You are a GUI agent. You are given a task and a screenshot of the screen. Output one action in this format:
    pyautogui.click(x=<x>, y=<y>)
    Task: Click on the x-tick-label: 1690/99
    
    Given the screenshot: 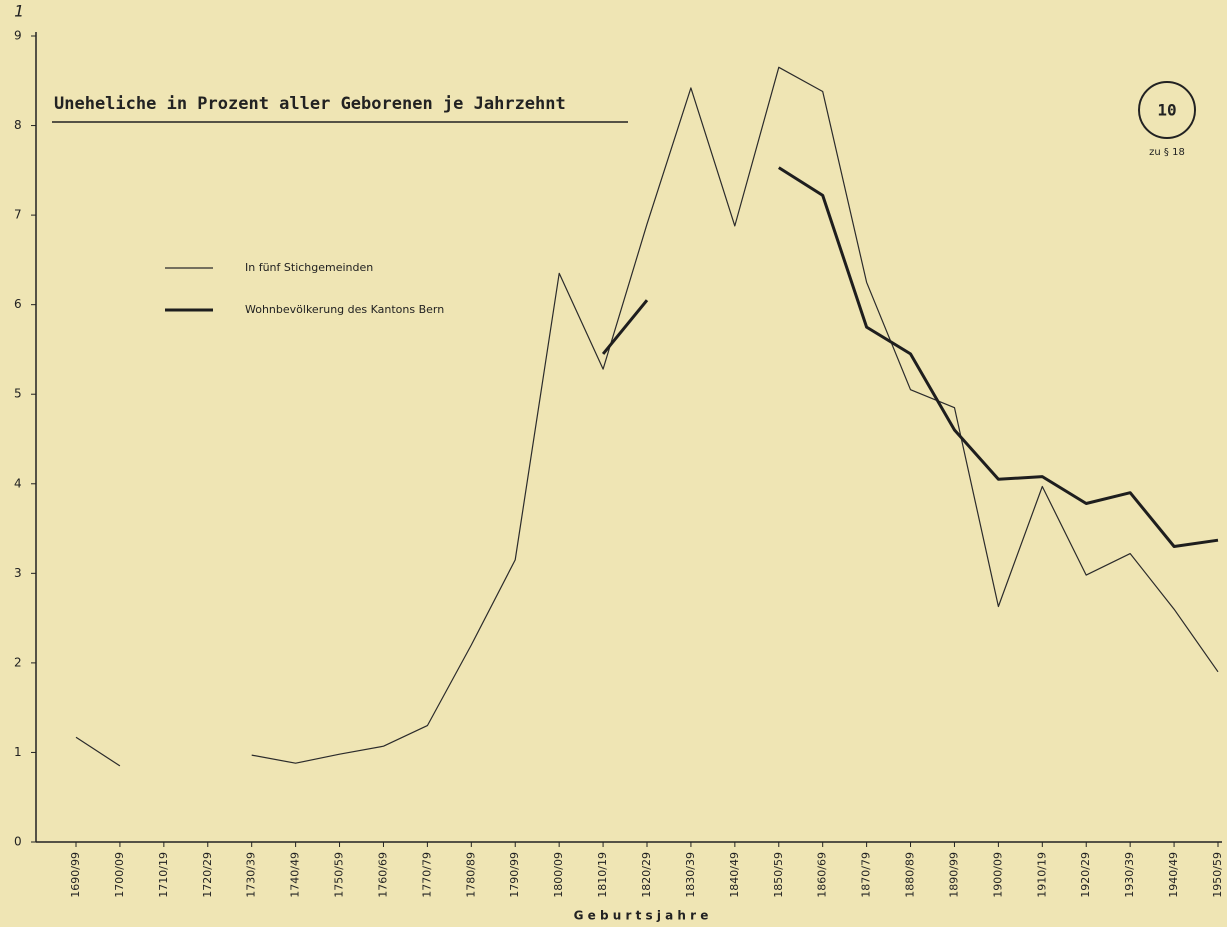 What is the action you would take?
    pyautogui.click(x=75, y=875)
    